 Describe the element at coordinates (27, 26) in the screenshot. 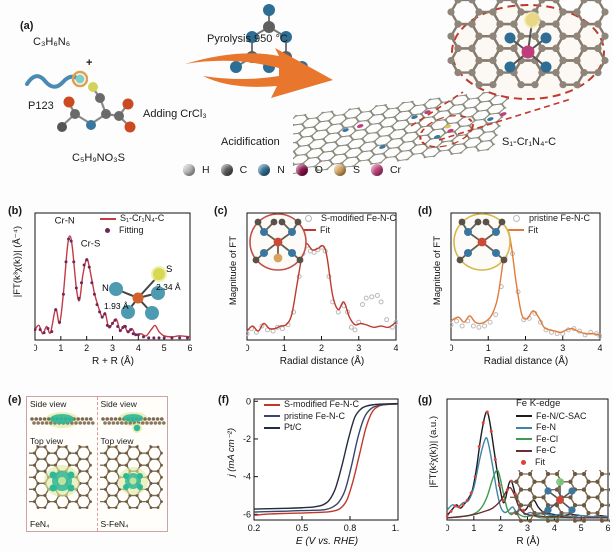

I see `panel-a-label: (a)` at that location.